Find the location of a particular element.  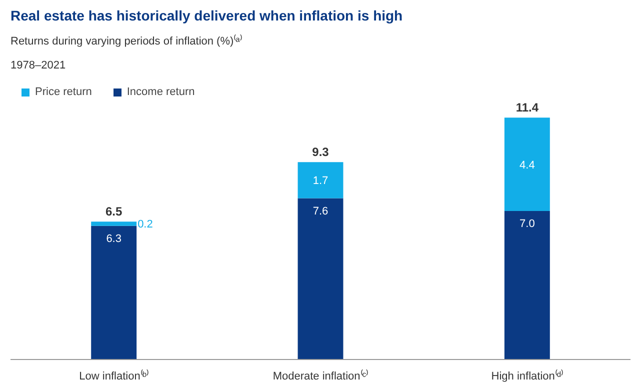

legend-label: Price return is located at coordinates (63, 92).